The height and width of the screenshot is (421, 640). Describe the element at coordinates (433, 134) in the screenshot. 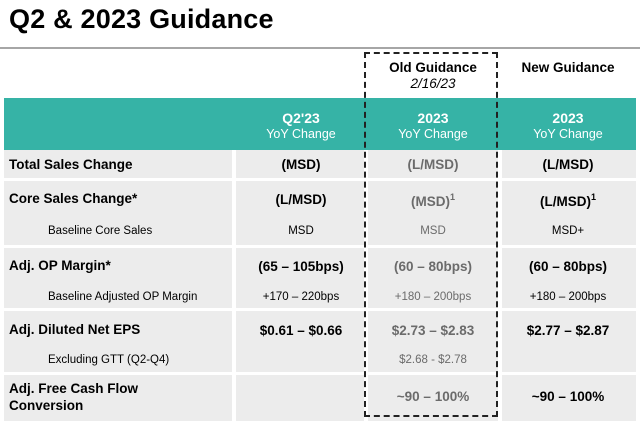

I see `header-old-metric: YoY Change` at that location.